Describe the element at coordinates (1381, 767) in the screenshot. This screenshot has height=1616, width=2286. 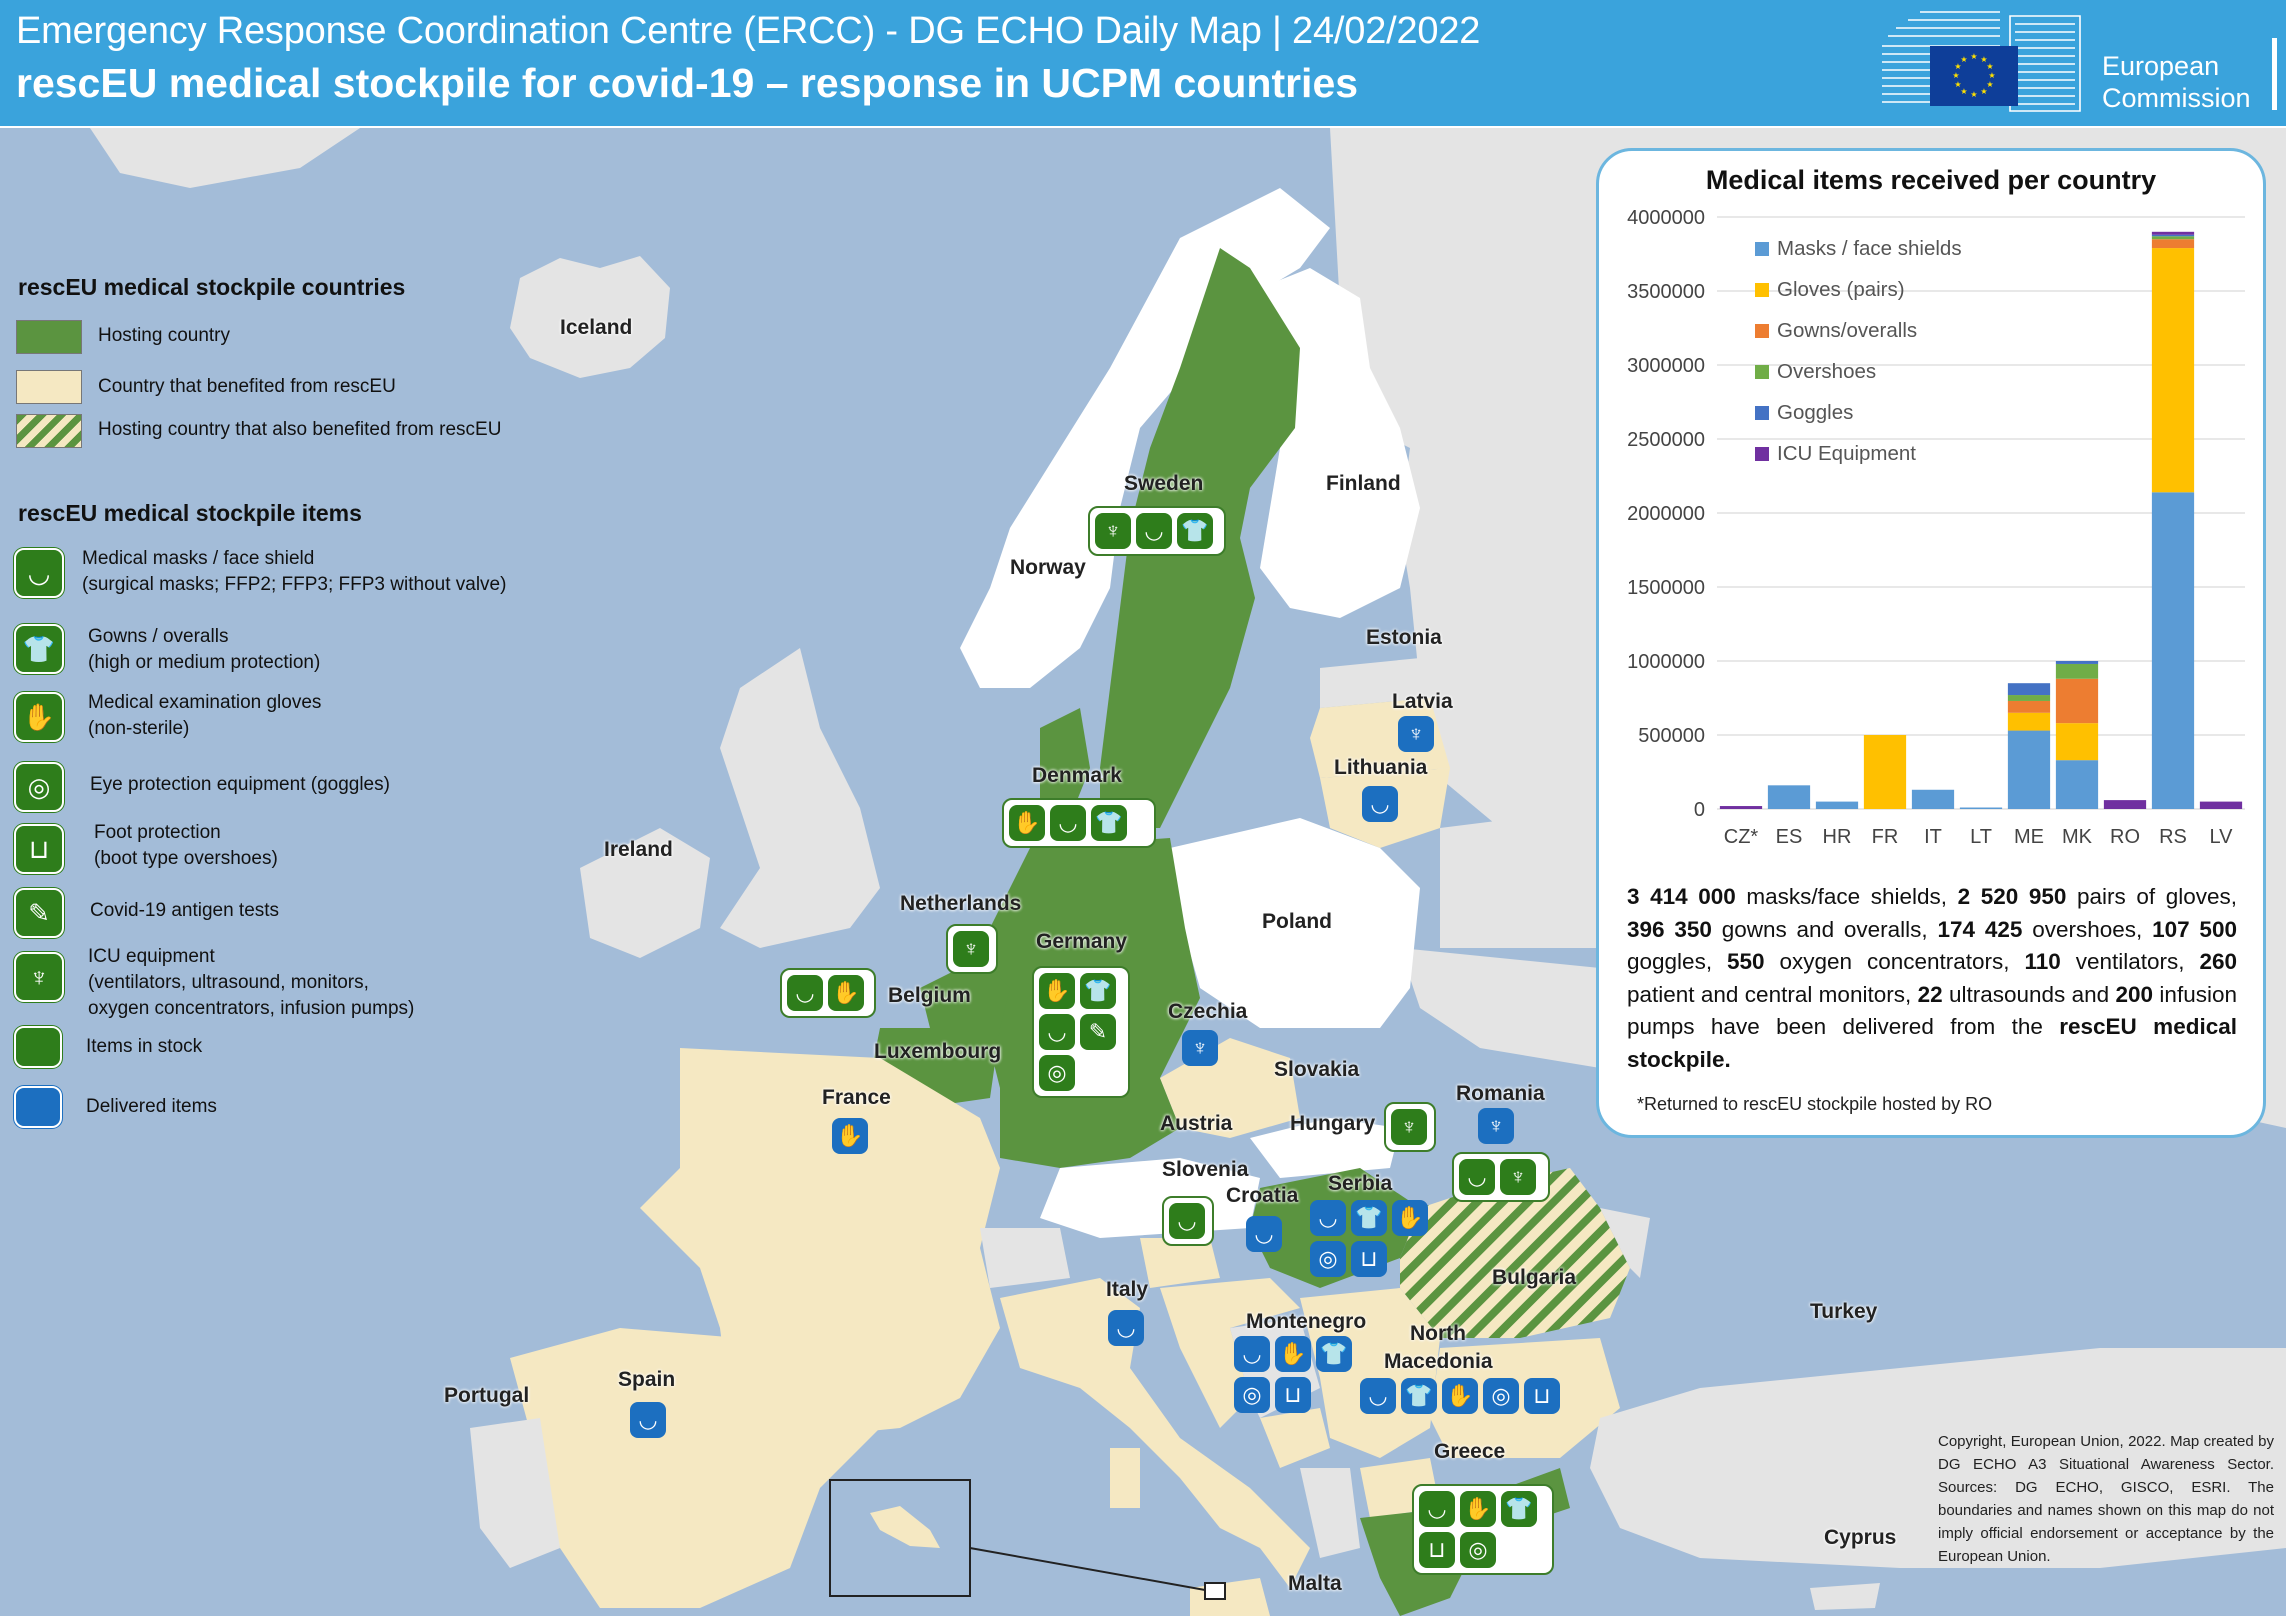
I see `country-label-lithuania: Lithuania` at that location.